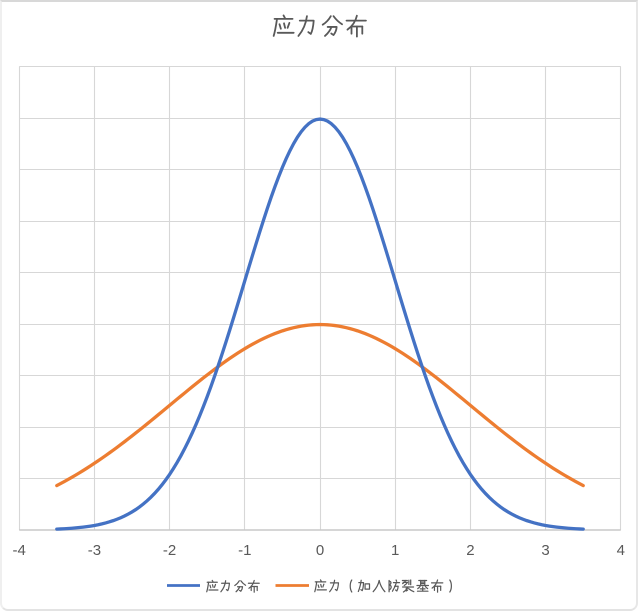 The image size is (640, 613). Describe the element at coordinates (169, 550) in the screenshot. I see `svg-text: -2` at that location.